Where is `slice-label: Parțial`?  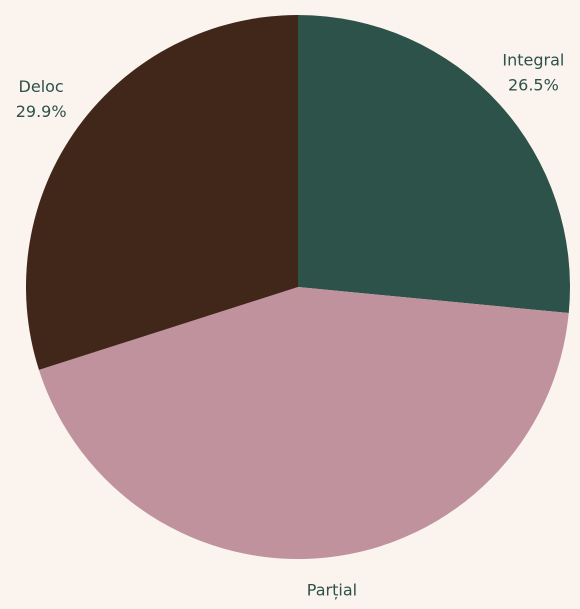
slice-label: Parțial is located at coordinates (332, 590).